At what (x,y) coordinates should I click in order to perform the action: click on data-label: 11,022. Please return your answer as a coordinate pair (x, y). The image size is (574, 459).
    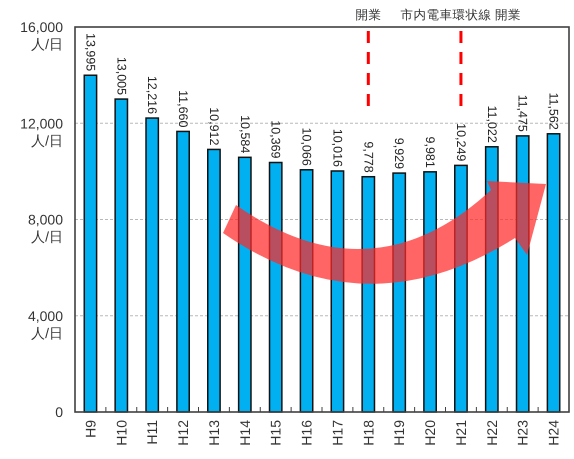
    Looking at the image, I should click on (491, 124).